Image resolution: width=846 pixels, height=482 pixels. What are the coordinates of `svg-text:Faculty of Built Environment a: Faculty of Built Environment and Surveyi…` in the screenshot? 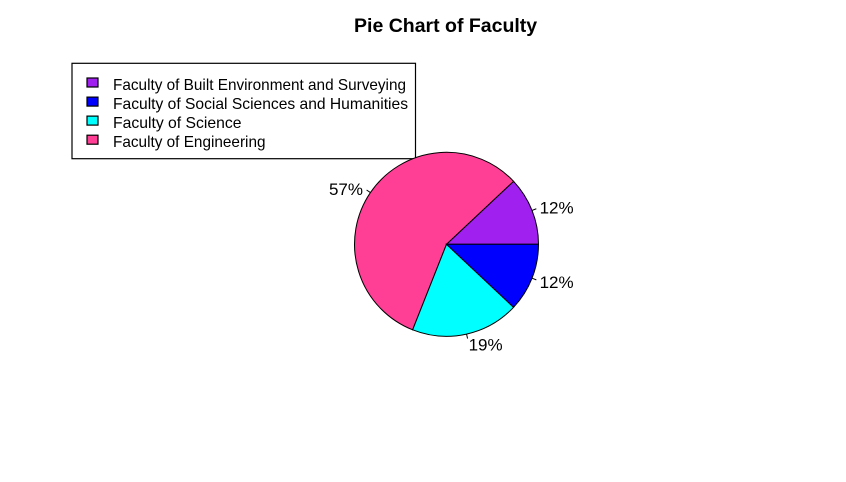 It's located at (259, 85).